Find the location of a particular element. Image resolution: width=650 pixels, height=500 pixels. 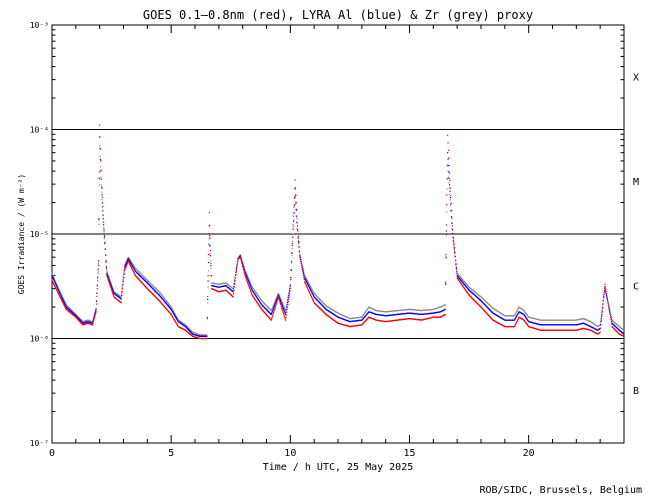

credit-text: ROB/SIDC, Brussels, Belgium is located at coordinates (560, 490).